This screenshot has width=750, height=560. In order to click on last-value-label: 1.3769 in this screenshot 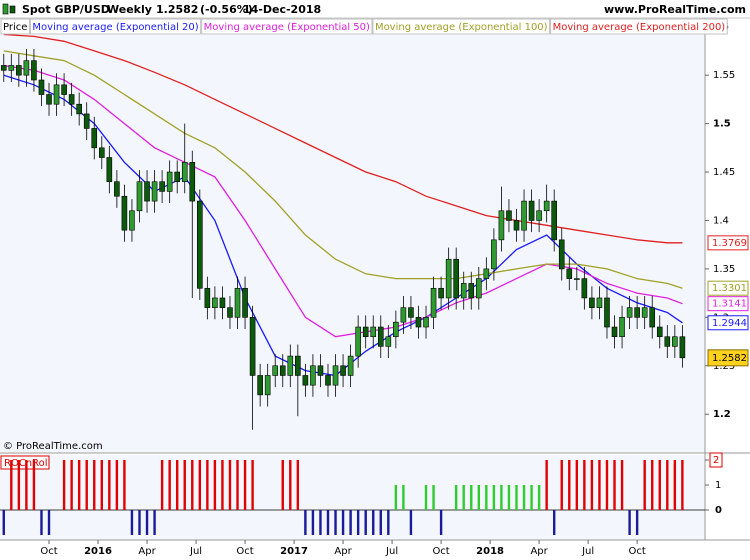, I will do `click(729, 243)`.